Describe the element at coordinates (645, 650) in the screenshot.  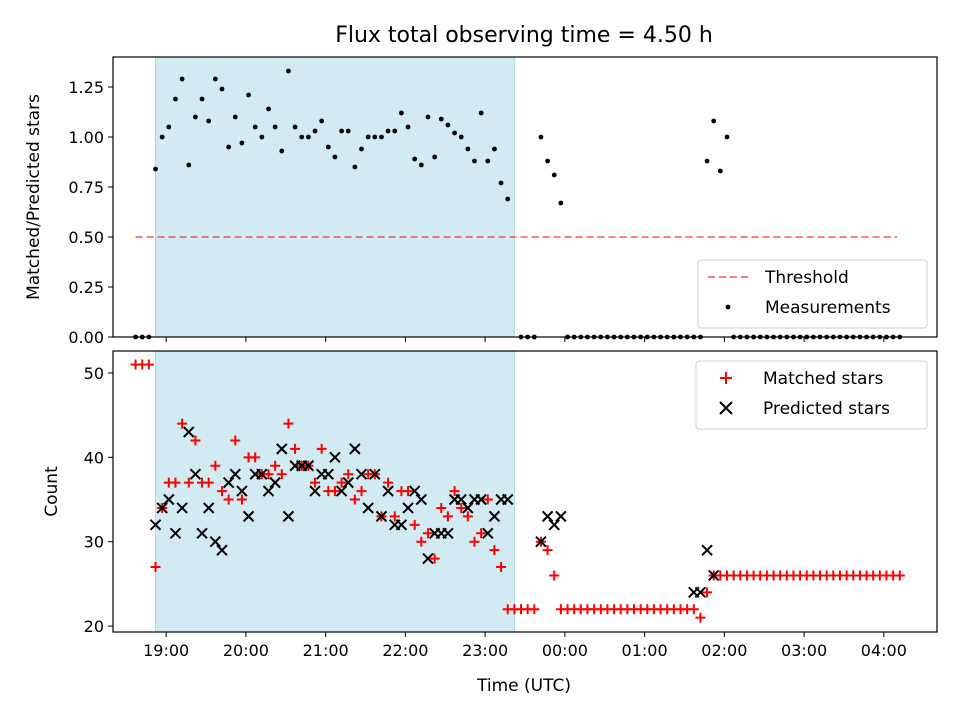
I see `x-tick-label: 01:00` at that location.